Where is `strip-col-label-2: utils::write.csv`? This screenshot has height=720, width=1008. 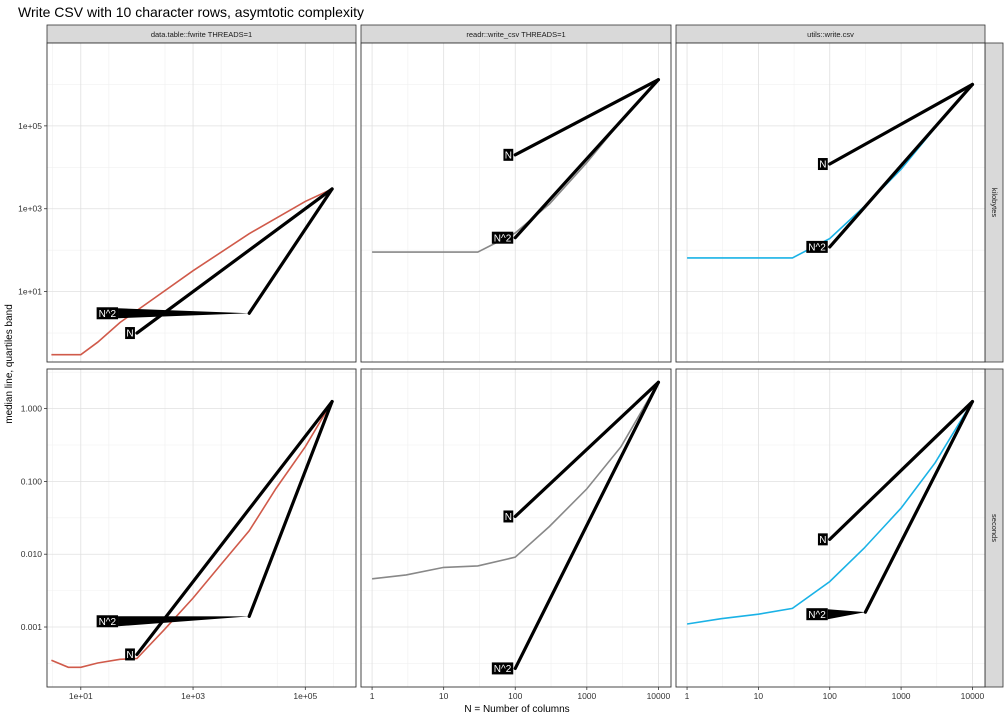 strip-col-label-2: utils::write.csv is located at coordinates (830, 34).